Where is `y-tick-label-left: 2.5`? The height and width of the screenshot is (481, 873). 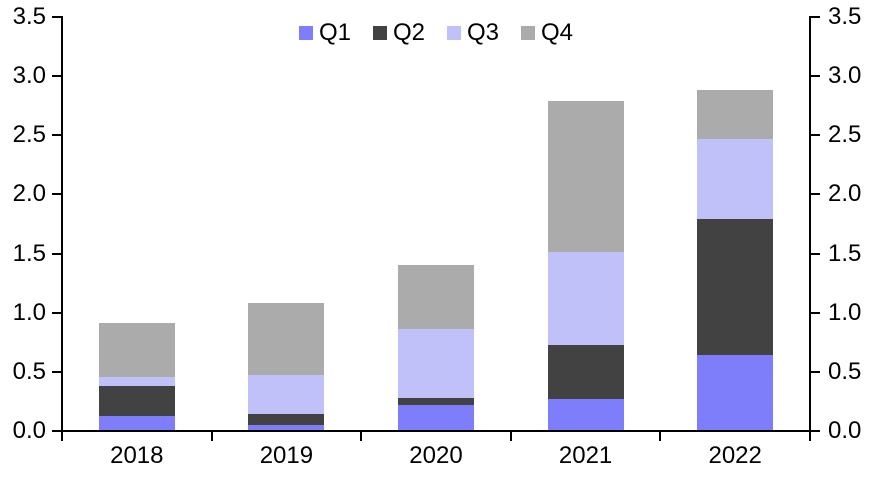 y-tick-label-left: 2.5 is located at coordinates (29, 135).